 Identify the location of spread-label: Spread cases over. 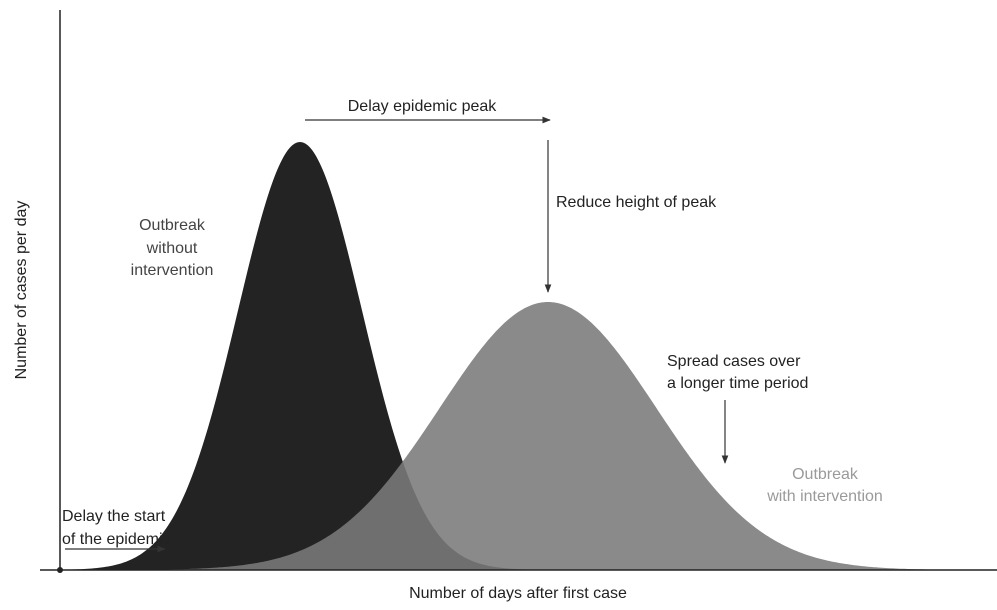
(734, 361).